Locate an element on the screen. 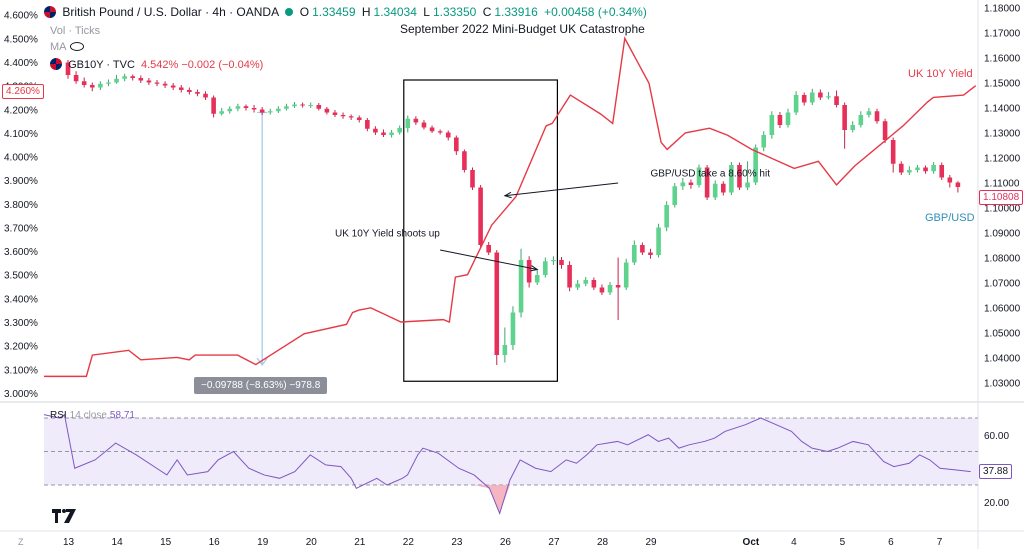 The height and width of the screenshot is (549, 1024). rsi-last-tag: 37.88 is located at coordinates (996, 471).